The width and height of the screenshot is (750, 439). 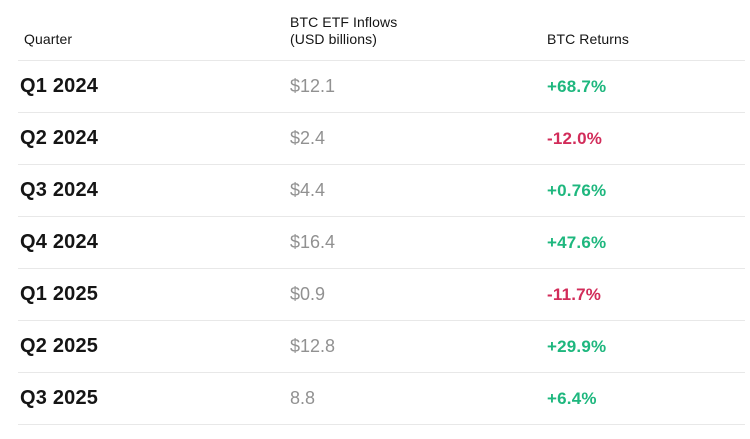 I want to click on table-row: Q4 2024 $16.4 +47.6%, so click(x=381, y=243).